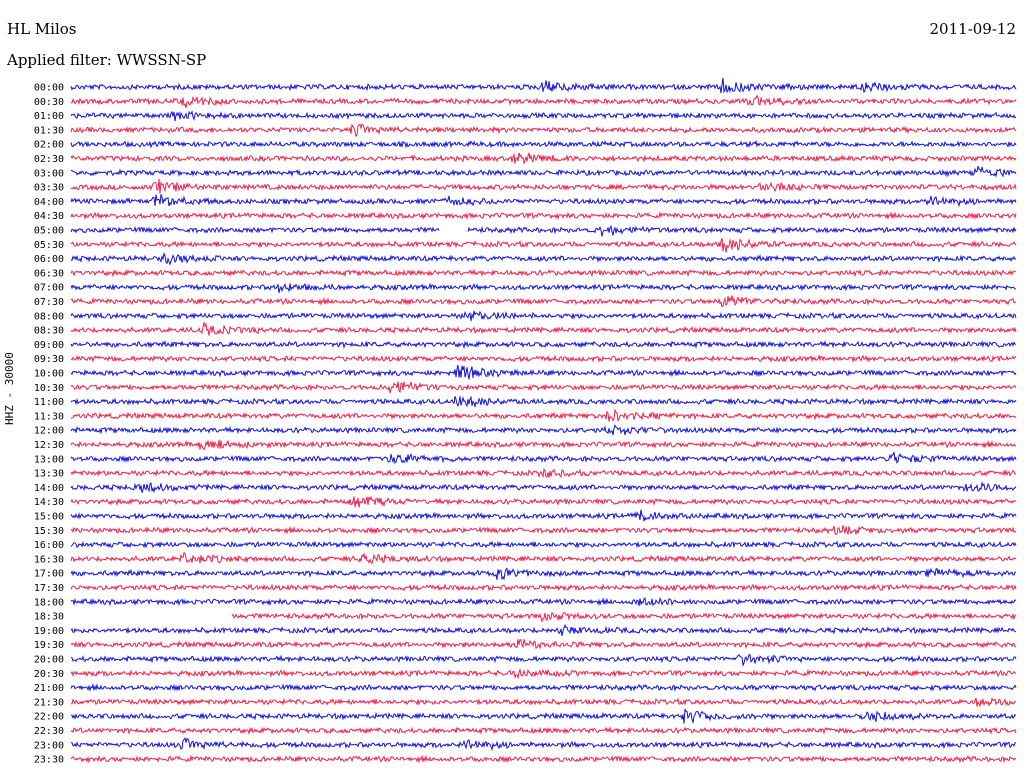 The image size is (1024, 780). What do you see at coordinates (49, 617) in the screenshot?
I see `time-tick-label: 18:30` at bounding box center [49, 617].